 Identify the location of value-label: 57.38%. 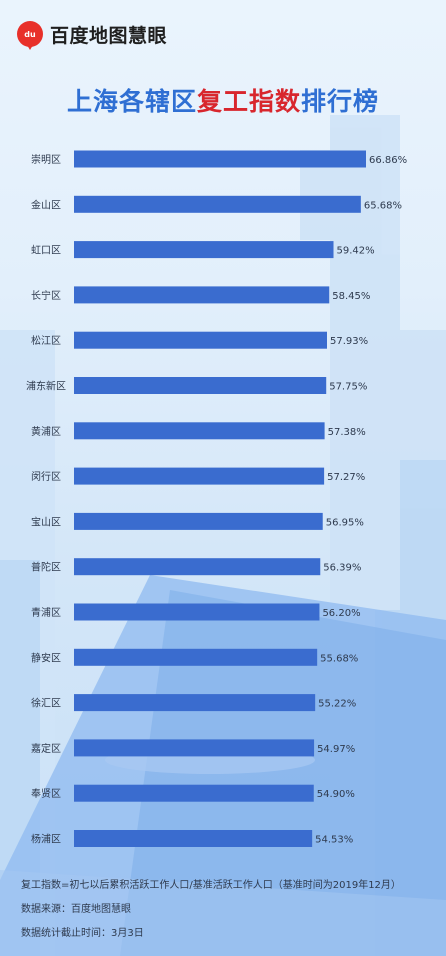
(347, 432).